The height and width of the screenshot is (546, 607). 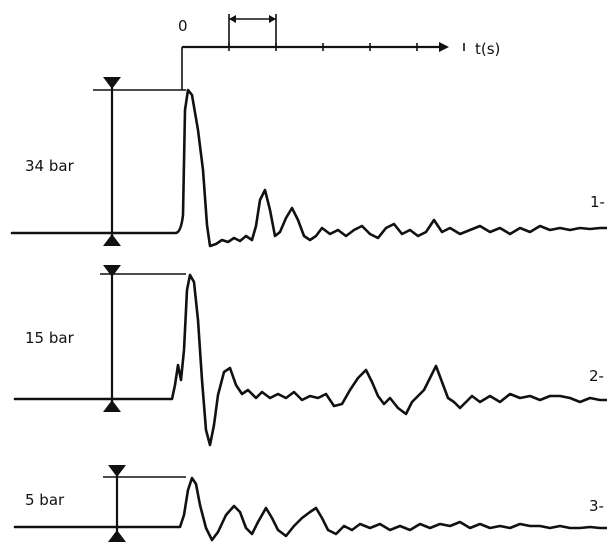 What do you see at coordinates (596, 506) in the screenshot?
I see `trace-3-label: 3-` at bounding box center [596, 506].